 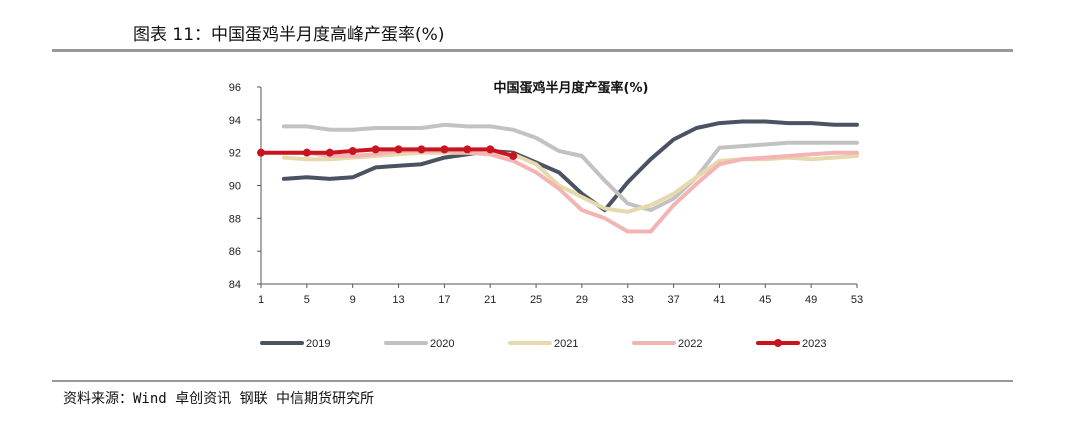 What do you see at coordinates (570, 191) in the screenshot?
I see `series-line-2022` at bounding box center [570, 191].